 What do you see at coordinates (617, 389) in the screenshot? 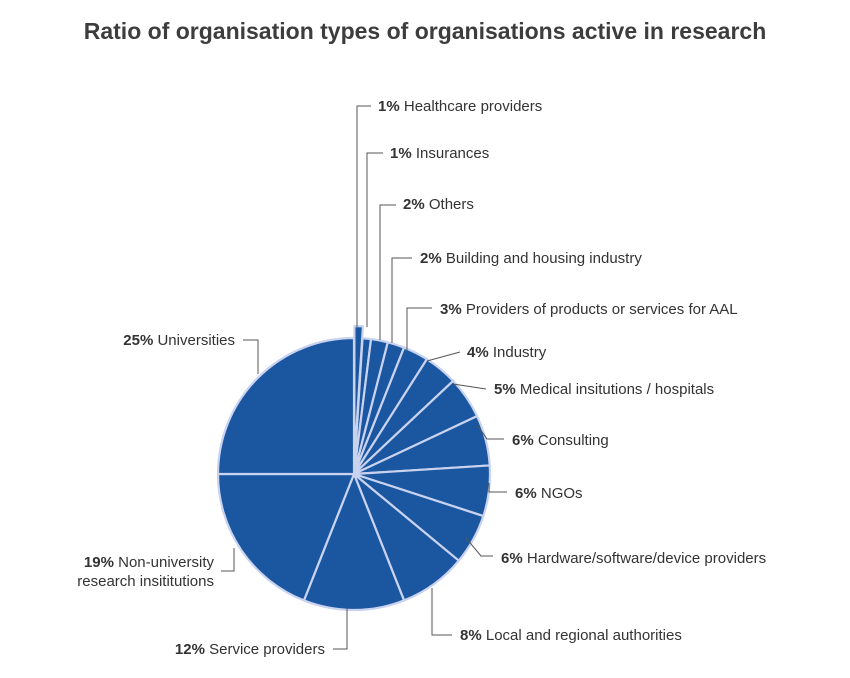
I see `slice-name: Medical insitutions / hospitals` at bounding box center [617, 389].